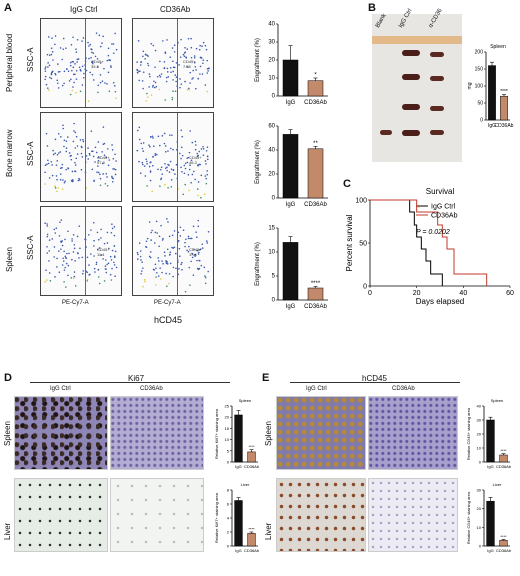  What do you see at coordinates (8, 378) in the screenshot?
I see `panel-label-d: D` at bounding box center [8, 378].